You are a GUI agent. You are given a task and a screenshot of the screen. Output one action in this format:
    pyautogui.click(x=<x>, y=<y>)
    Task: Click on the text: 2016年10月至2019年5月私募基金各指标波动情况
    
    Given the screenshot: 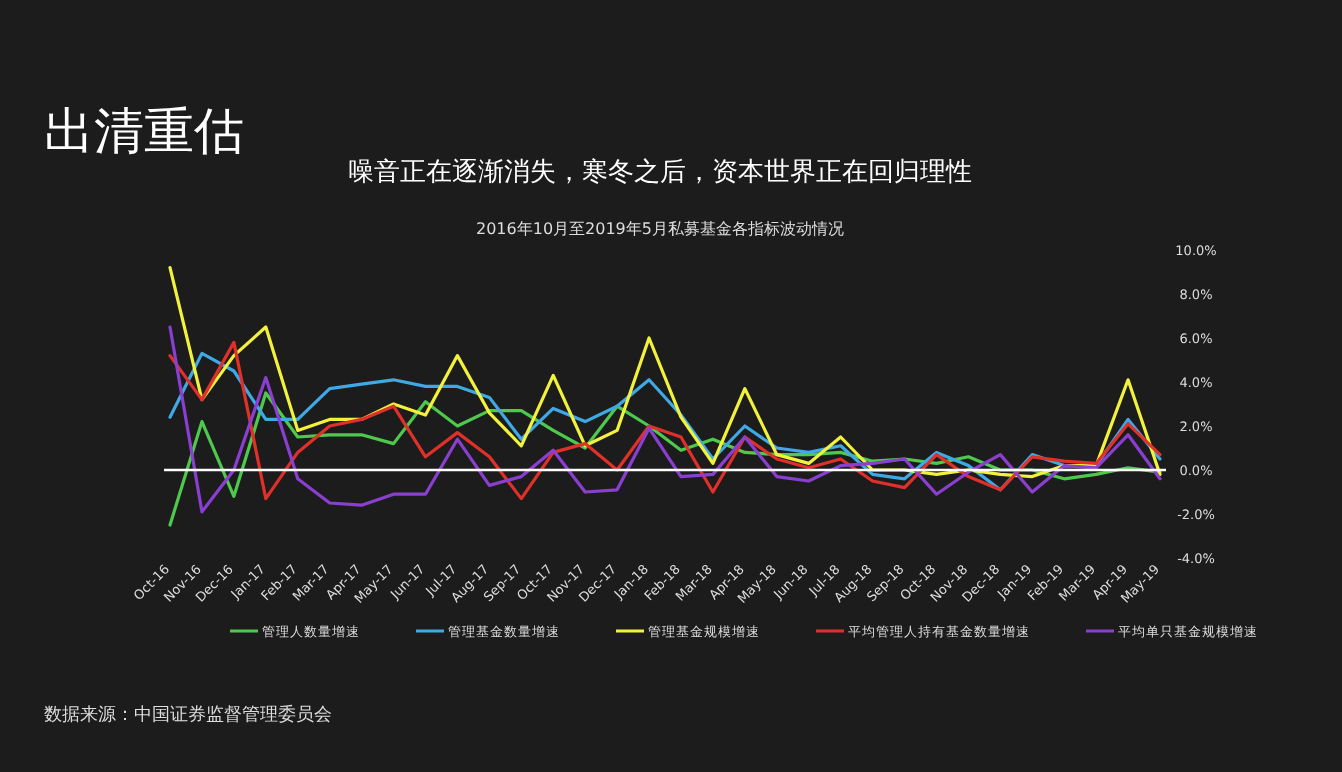 What is the action you would take?
    pyautogui.click(x=660, y=229)
    